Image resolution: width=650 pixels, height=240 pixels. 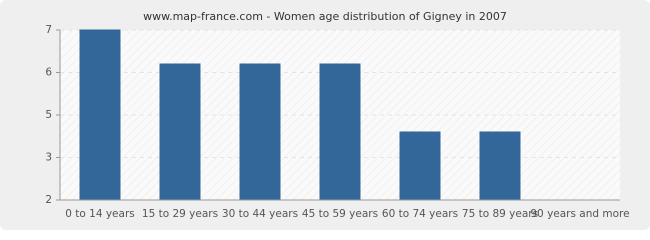 I want to click on x-tick-label: 15 to 29 years, so click(x=180, y=214).